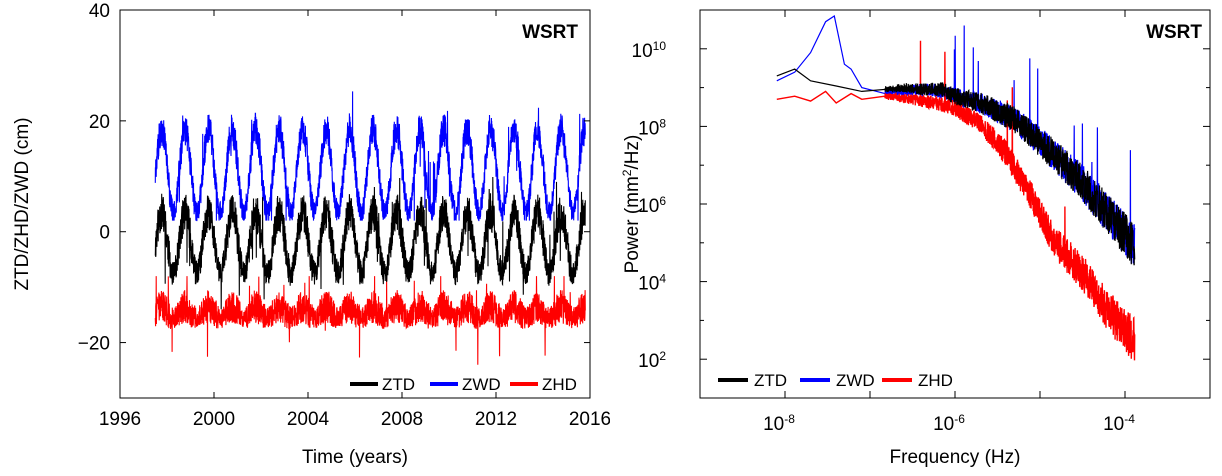  Describe the element at coordinates (99, 122) in the screenshot. I see `y-tick-label: 20` at that location.